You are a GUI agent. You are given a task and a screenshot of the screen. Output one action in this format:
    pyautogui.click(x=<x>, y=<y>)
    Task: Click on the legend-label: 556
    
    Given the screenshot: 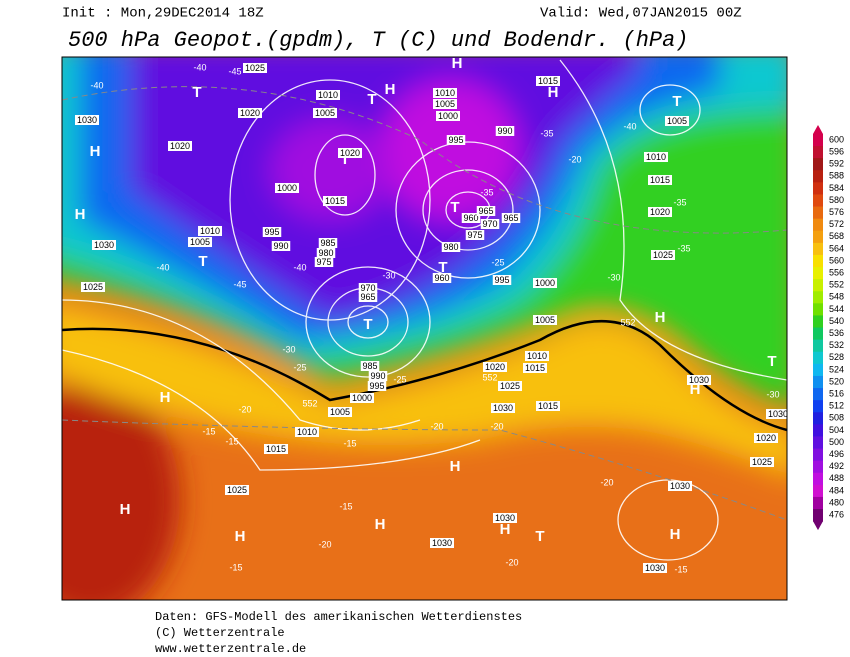 What is the action you would take?
    pyautogui.click(x=836, y=272)
    